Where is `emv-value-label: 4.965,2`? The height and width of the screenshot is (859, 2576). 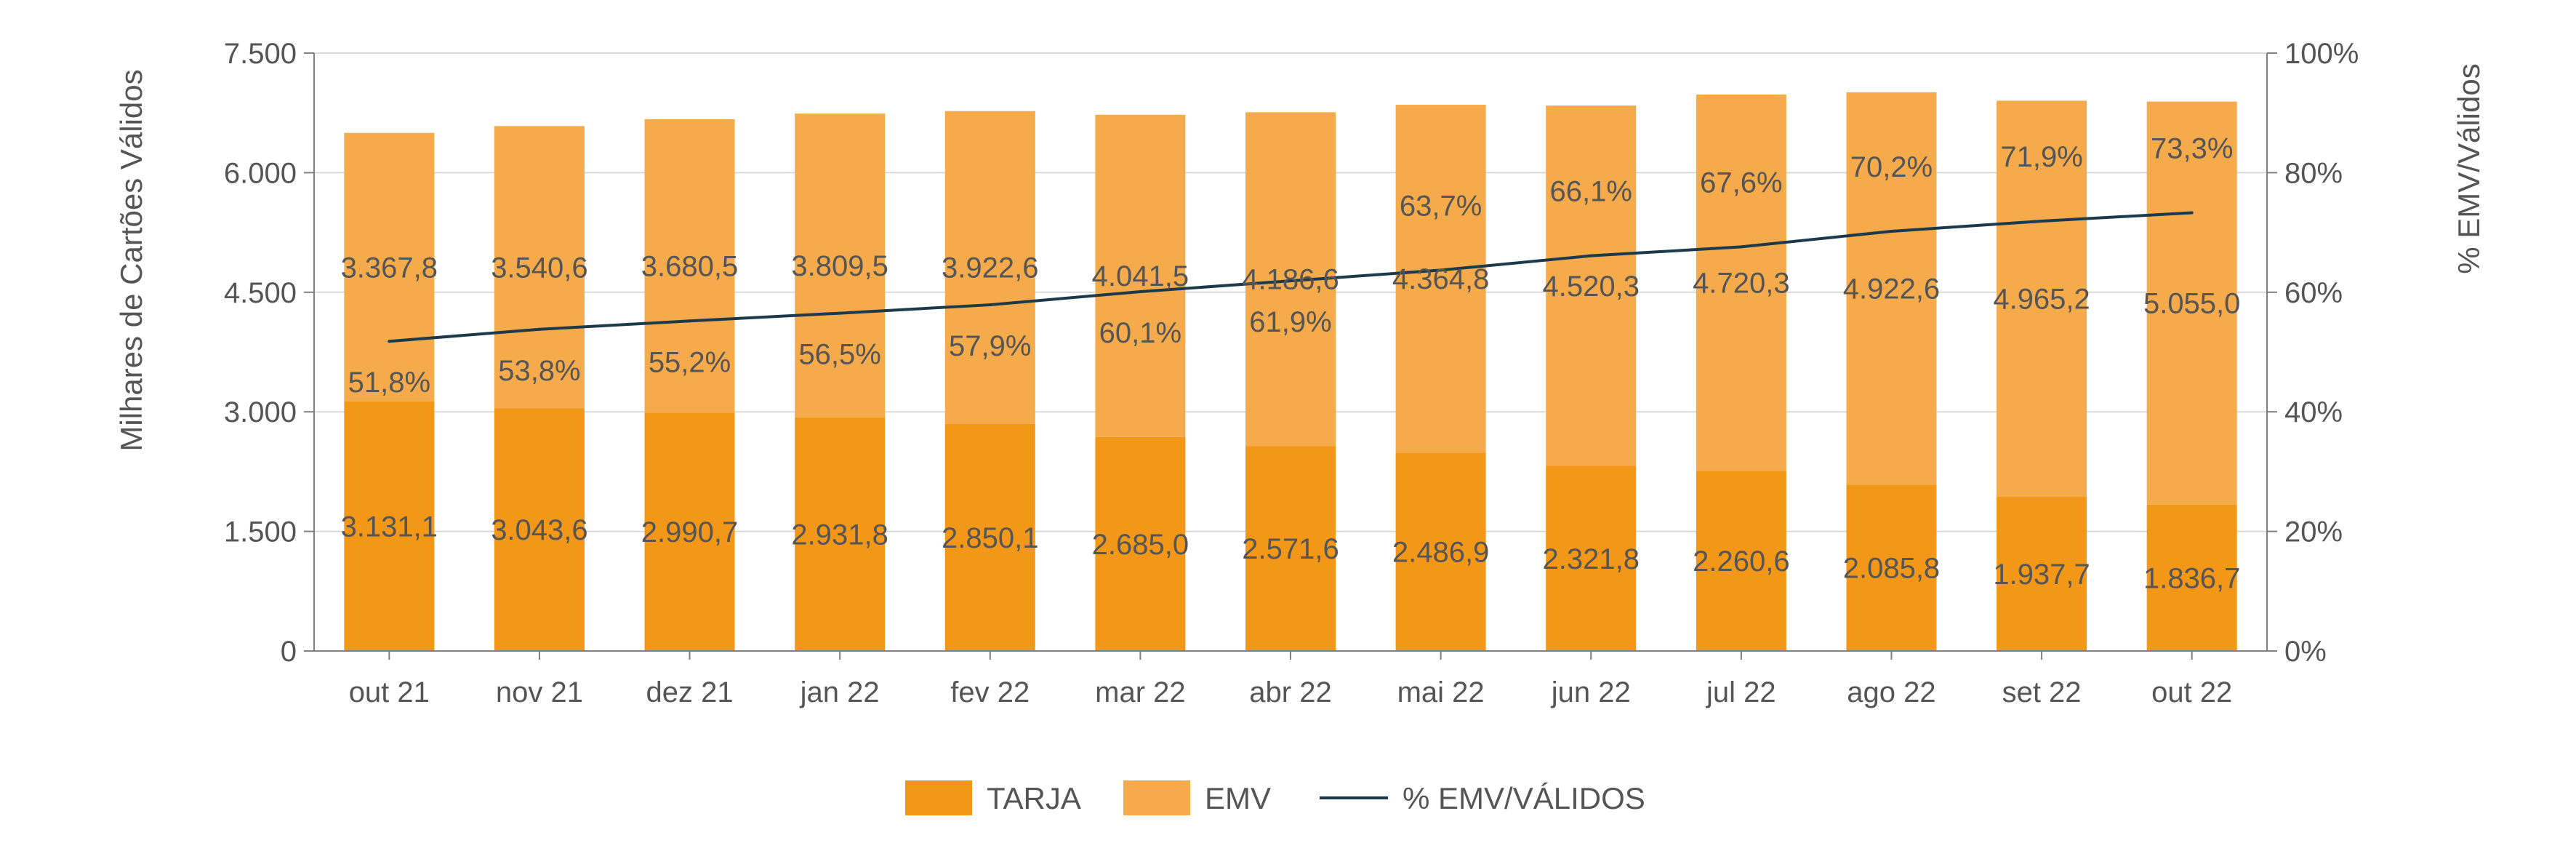
emv-value-label: 4.965,2 is located at coordinates (2041, 300).